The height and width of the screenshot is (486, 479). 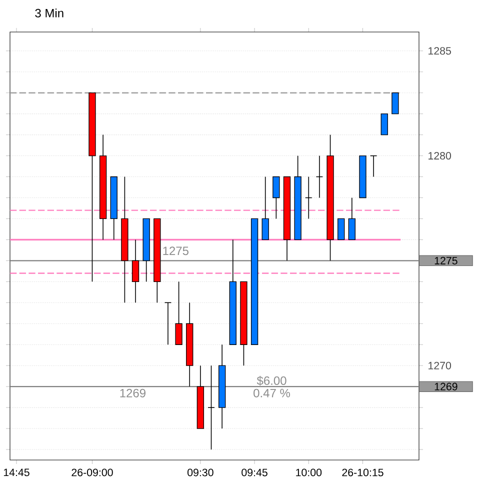 What do you see at coordinates (446, 386) in the screenshot?
I see `ref-line-label: 1269` at bounding box center [446, 386].